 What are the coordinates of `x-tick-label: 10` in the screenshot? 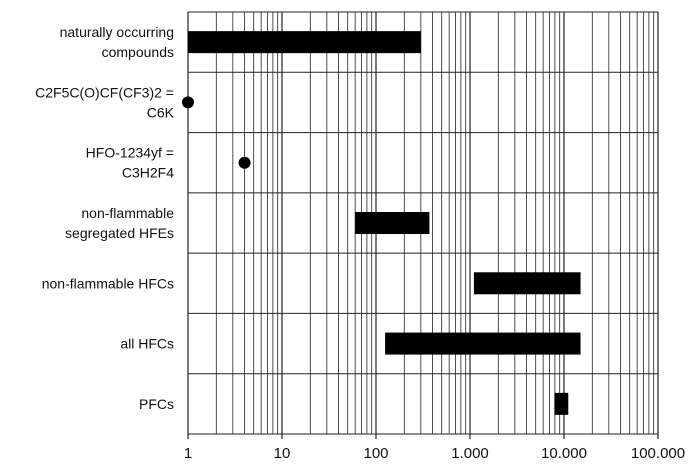 It's located at (282, 453).